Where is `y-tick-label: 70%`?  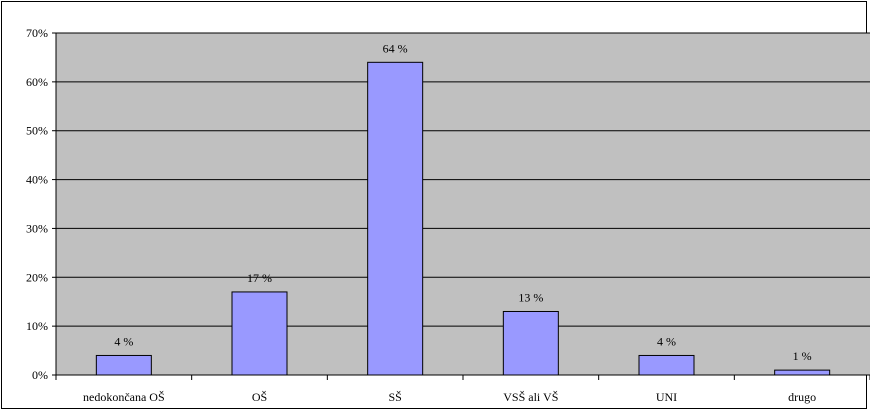 y-tick-label: 70% is located at coordinates (37, 33).